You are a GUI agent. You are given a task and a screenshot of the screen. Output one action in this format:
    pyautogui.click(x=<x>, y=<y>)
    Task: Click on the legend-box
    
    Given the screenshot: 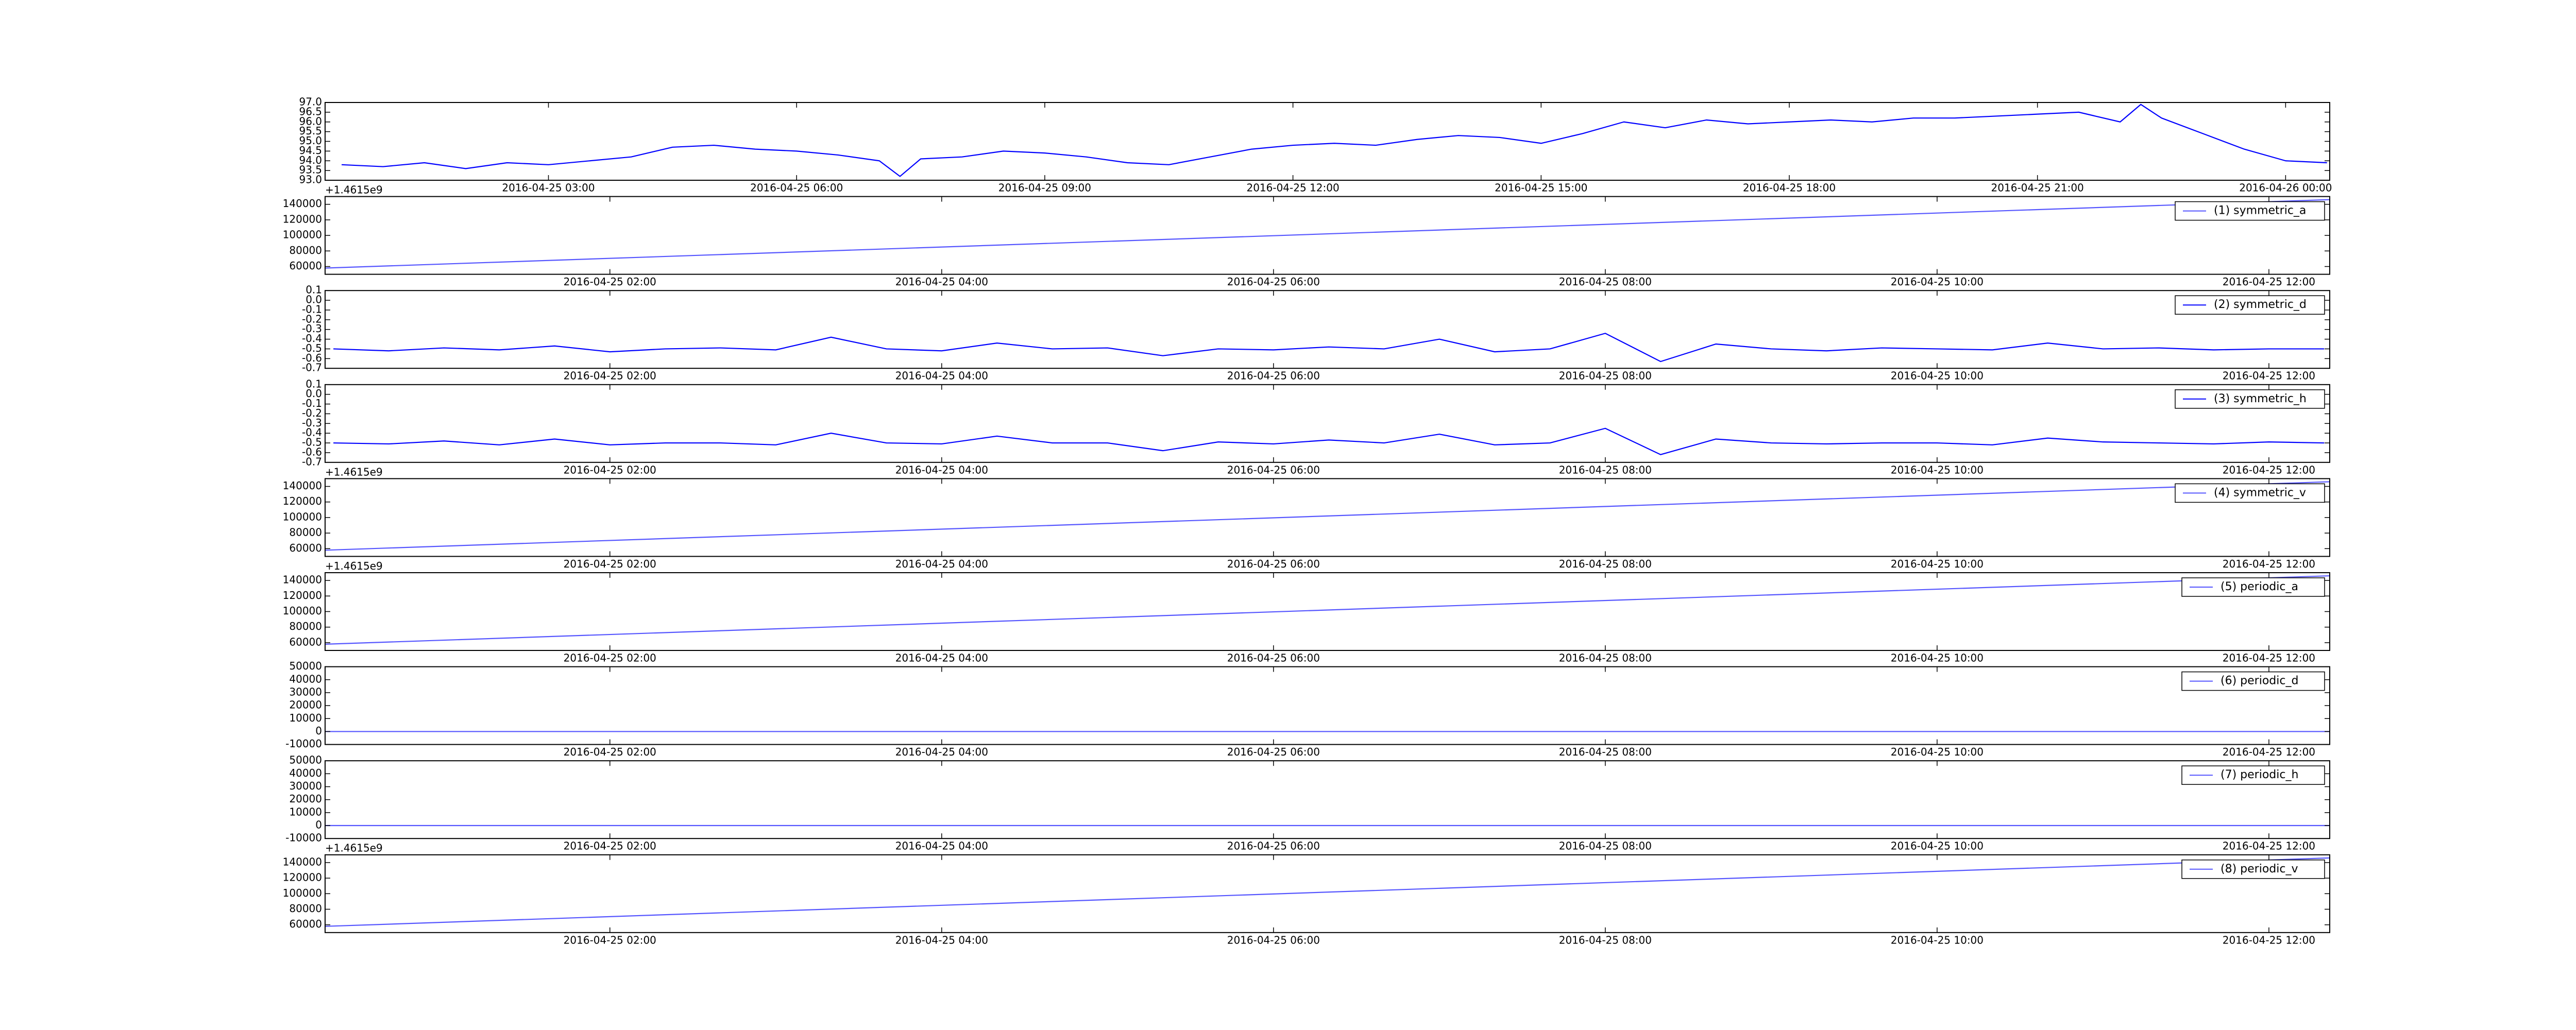 What is the action you would take?
    pyautogui.click(x=2253, y=775)
    